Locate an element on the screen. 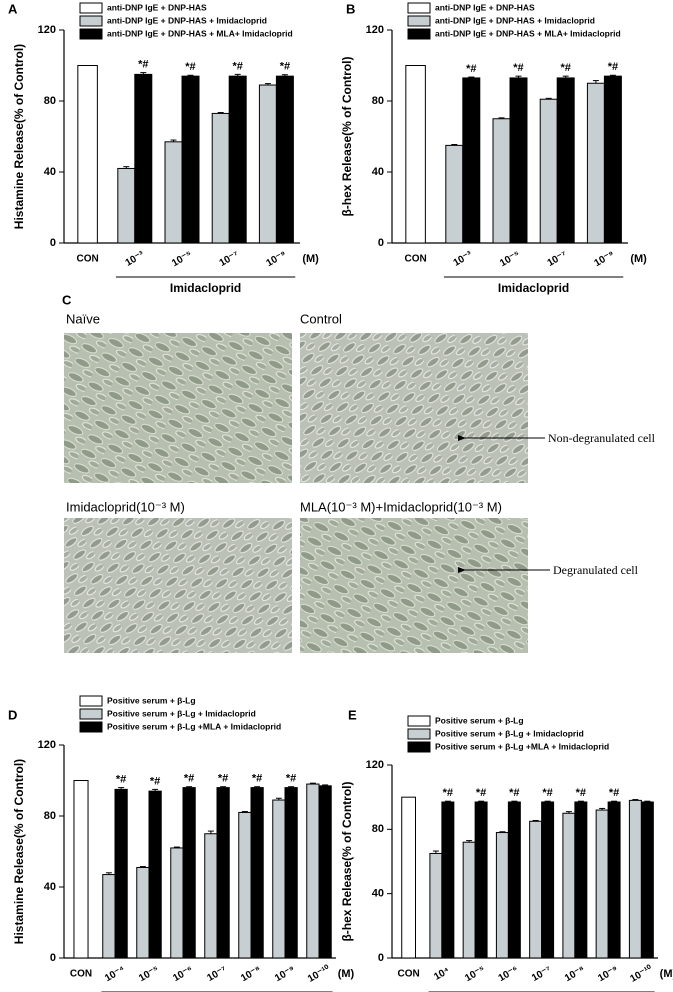  panel-letter: D is located at coordinates (12, 714).